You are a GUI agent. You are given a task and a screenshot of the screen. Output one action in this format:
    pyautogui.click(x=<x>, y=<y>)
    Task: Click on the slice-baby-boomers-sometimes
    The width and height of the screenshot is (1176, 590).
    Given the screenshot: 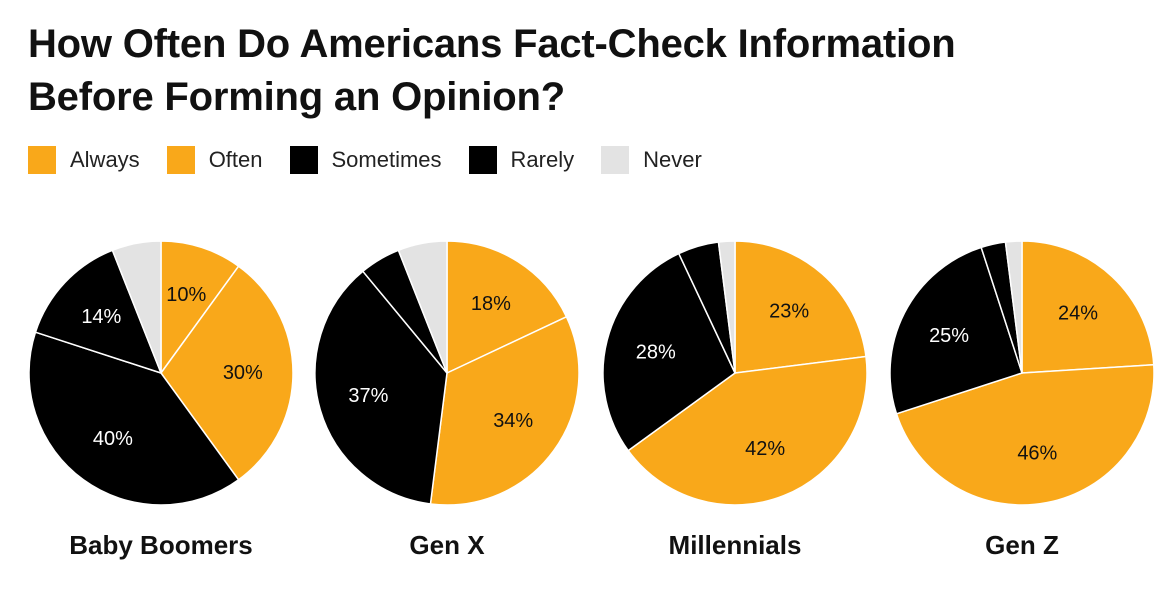 What is the action you would take?
    pyautogui.click(x=134, y=418)
    